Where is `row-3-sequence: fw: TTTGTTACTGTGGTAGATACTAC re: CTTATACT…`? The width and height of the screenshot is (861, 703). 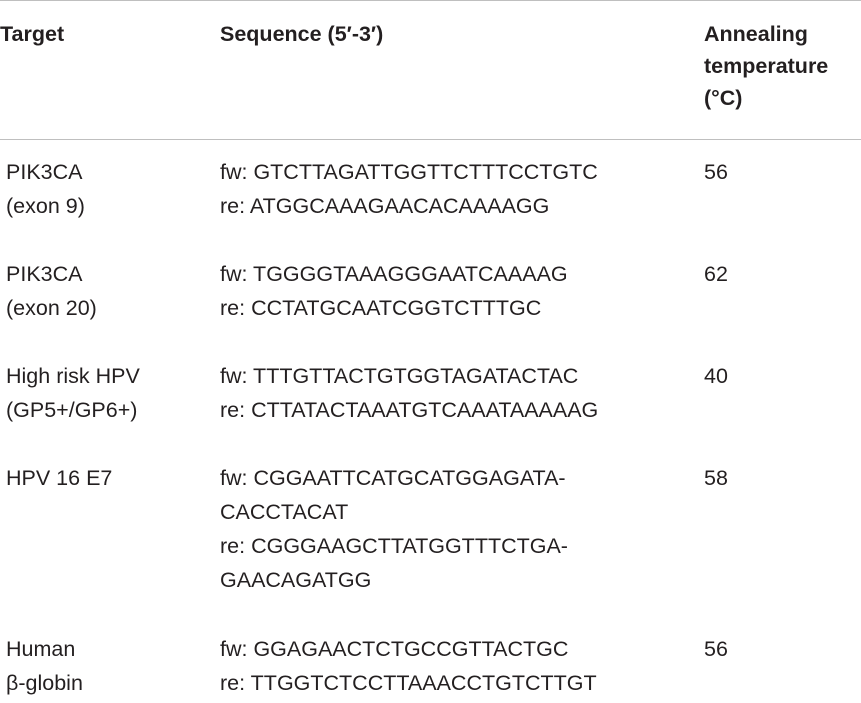 row-3-sequence: fw: TTTGTTACTGTGGTAGATACTAC re: CTTATACT… is located at coordinates (409, 393).